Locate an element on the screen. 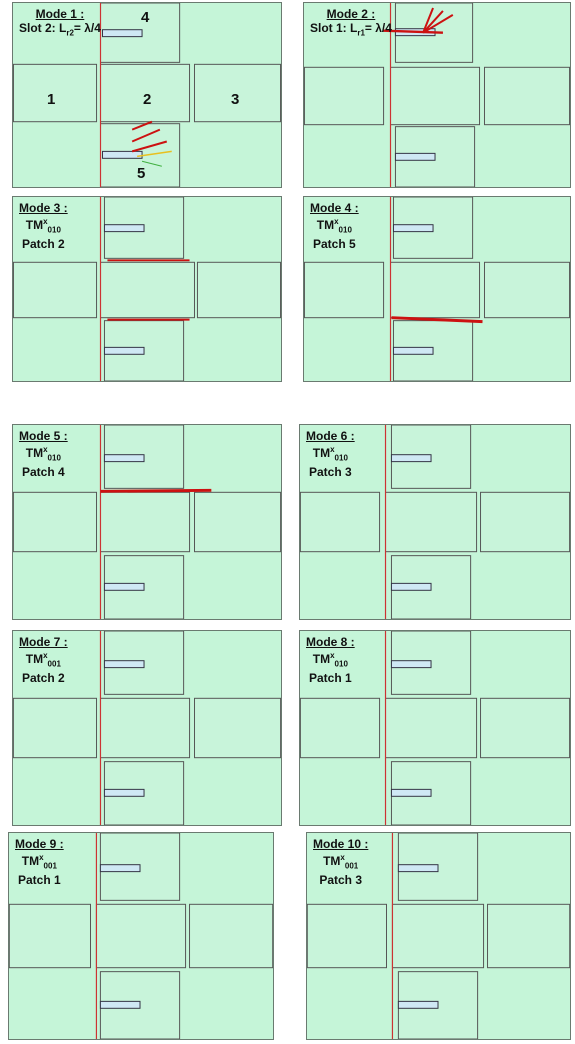 The height and width of the screenshot is (1044, 575). mode-3-label: Mode 3 : TMx010 Patch 2 is located at coordinates (43, 226).